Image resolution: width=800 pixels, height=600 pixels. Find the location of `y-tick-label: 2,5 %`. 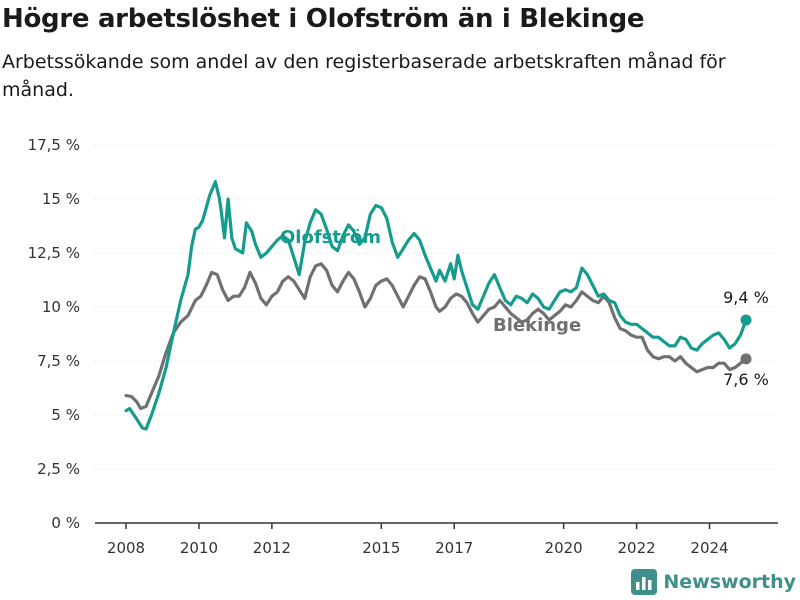

y-tick-label: 2,5 % is located at coordinates (58, 469).